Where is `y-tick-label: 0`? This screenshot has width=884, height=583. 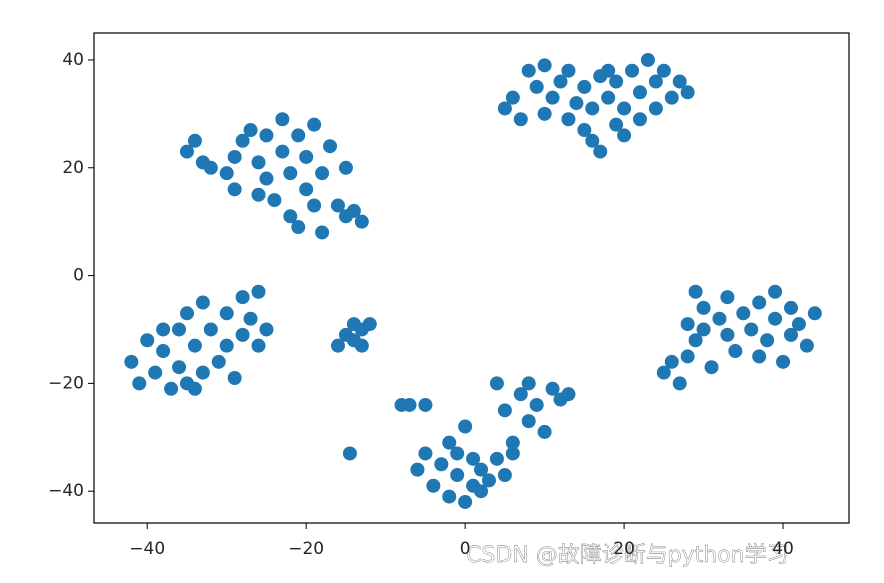 y-tick-label: 0 is located at coordinates (78, 276).